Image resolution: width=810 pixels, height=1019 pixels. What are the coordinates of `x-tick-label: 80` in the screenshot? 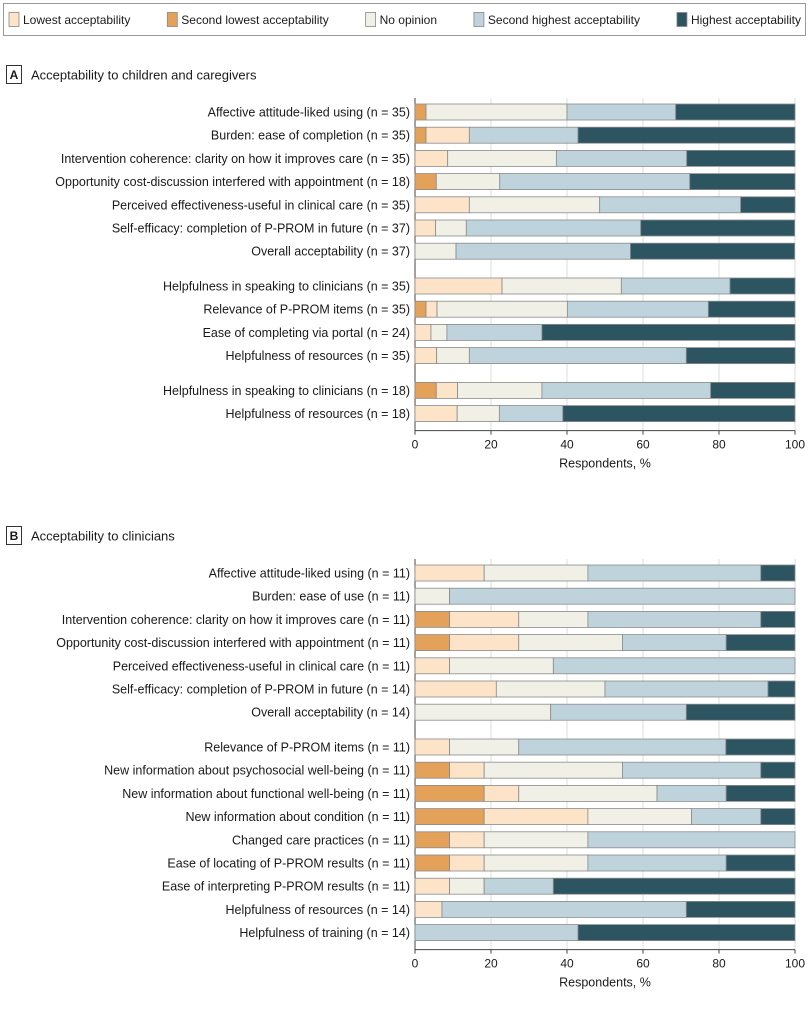 It's located at (719, 445).